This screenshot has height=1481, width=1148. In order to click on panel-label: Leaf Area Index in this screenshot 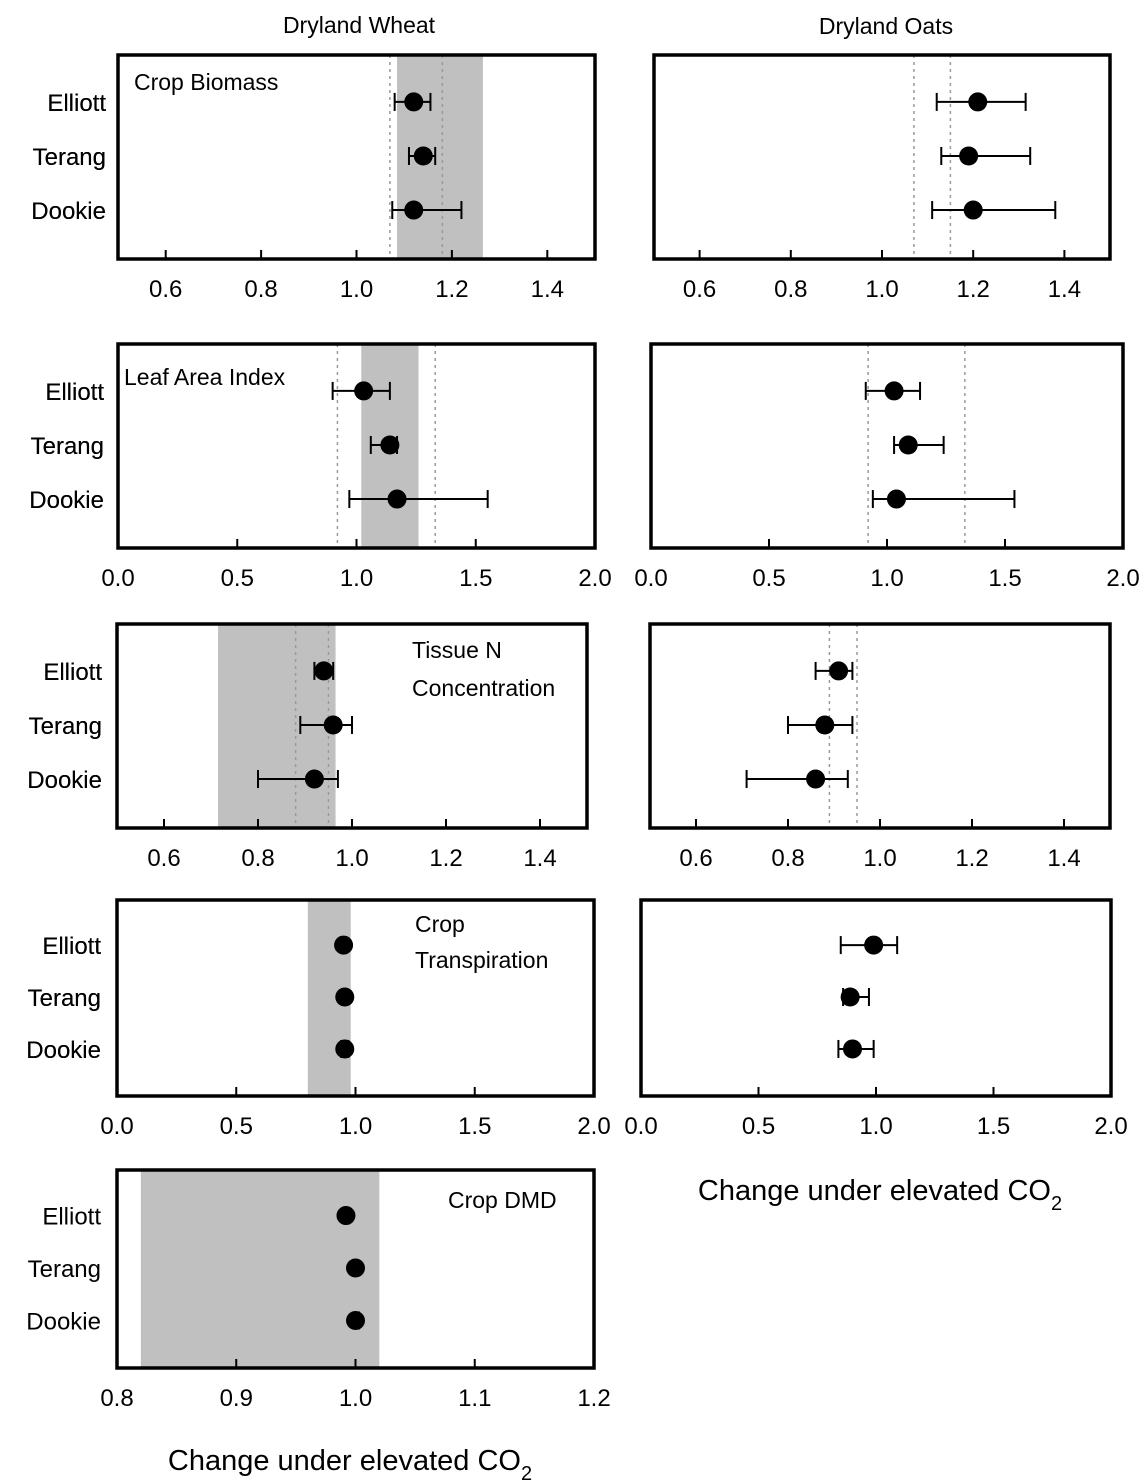, I will do `click(205, 377)`.